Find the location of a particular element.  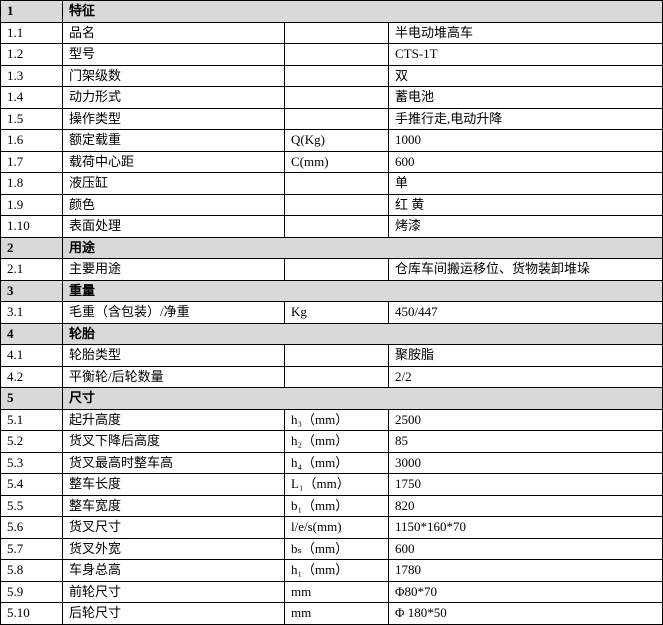

item-name: 轮胎类型 is located at coordinates (173, 355).